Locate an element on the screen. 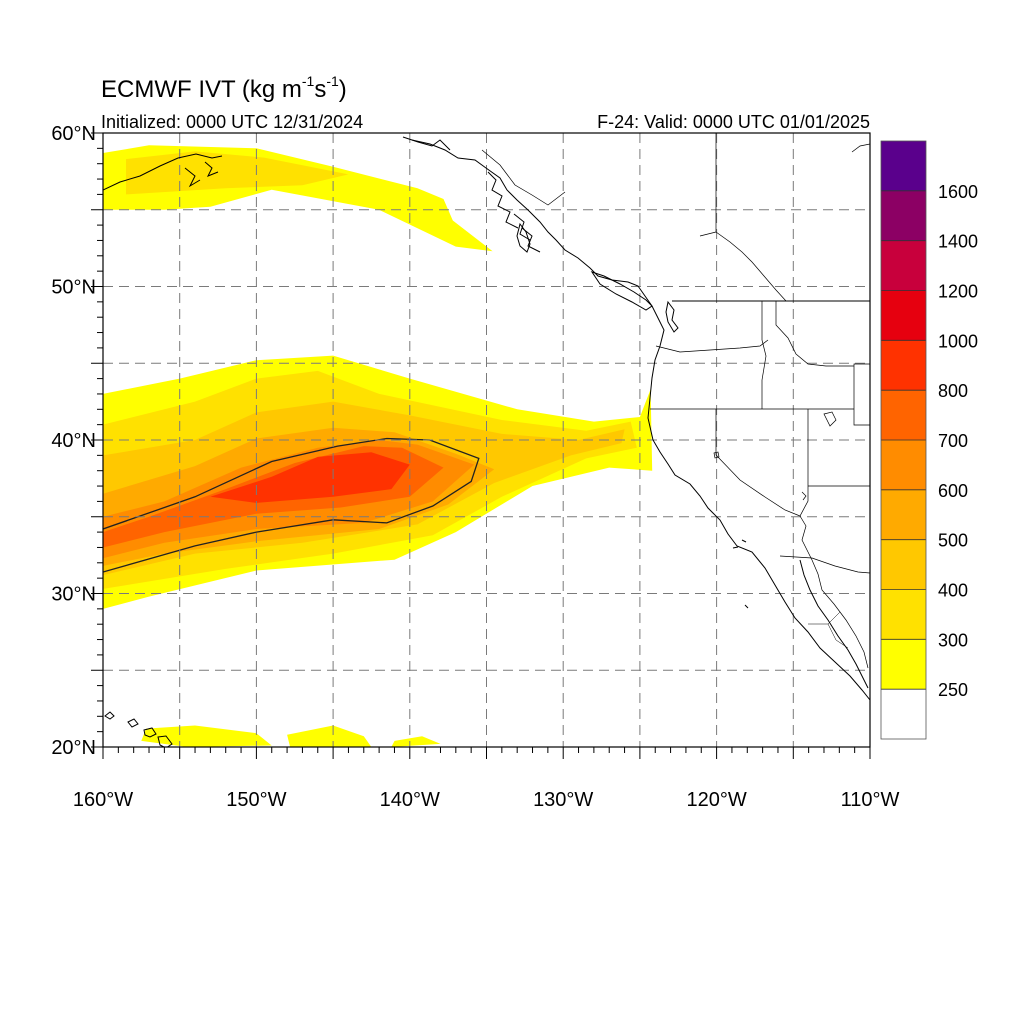 The height and width of the screenshot is (1024, 1024). alaska-canada-border is located at coordinates (708, 185).